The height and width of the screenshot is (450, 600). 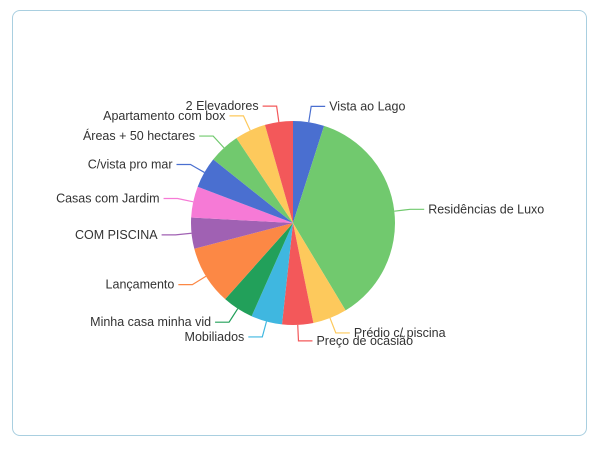 What do you see at coordinates (108, 199) in the screenshot?
I see `pie-slice-label: Casas com Jardim` at bounding box center [108, 199].